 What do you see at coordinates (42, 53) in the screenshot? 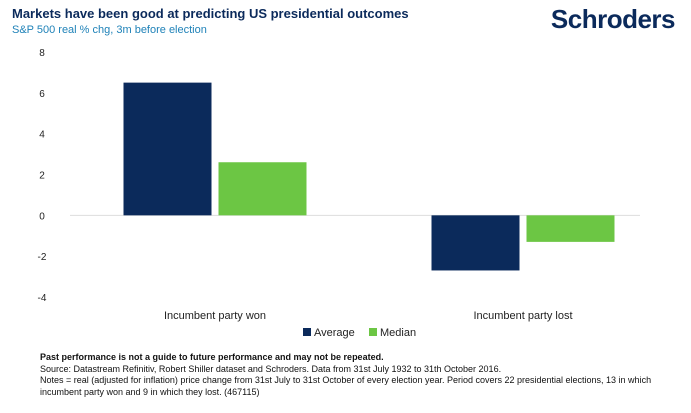
I see `y-tick-label: 8` at bounding box center [42, 53].